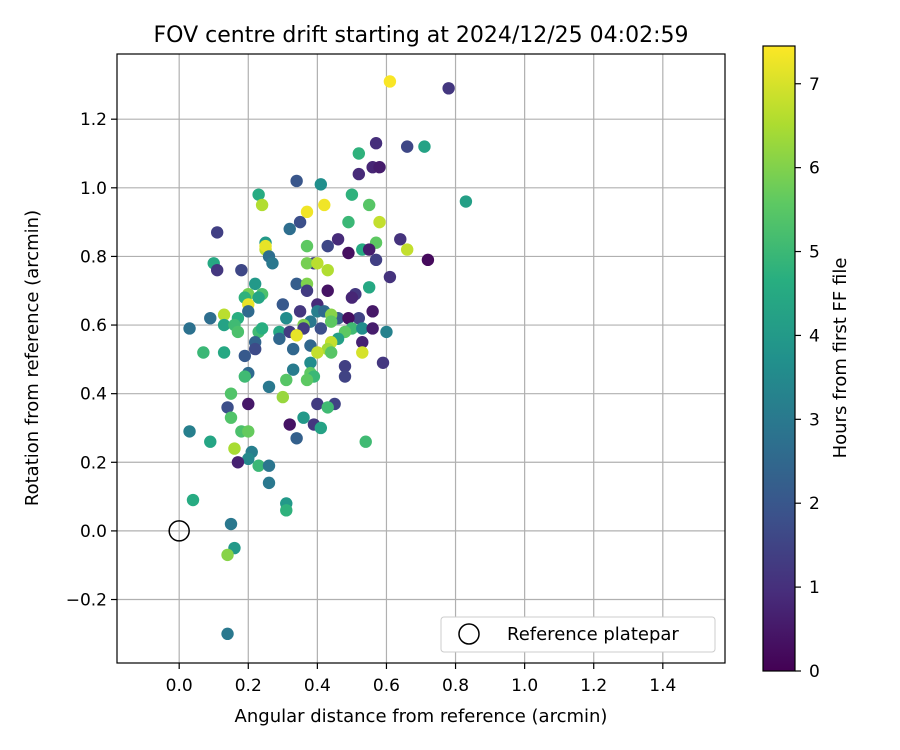  I want to click on y-tick-label: 1.2, so click(93, 120).